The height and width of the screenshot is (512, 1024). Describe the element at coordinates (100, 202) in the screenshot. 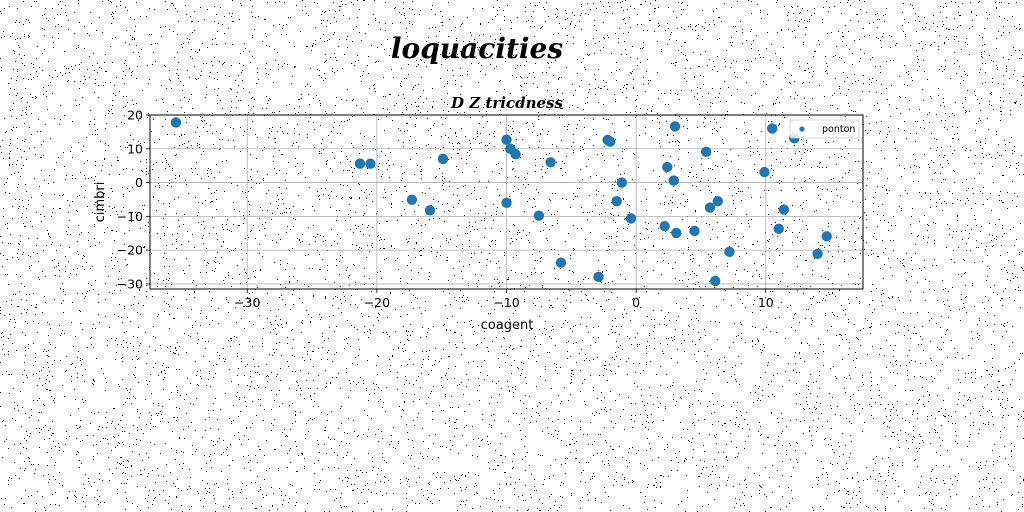

I see `y-axis-label: cimbri` at that location.